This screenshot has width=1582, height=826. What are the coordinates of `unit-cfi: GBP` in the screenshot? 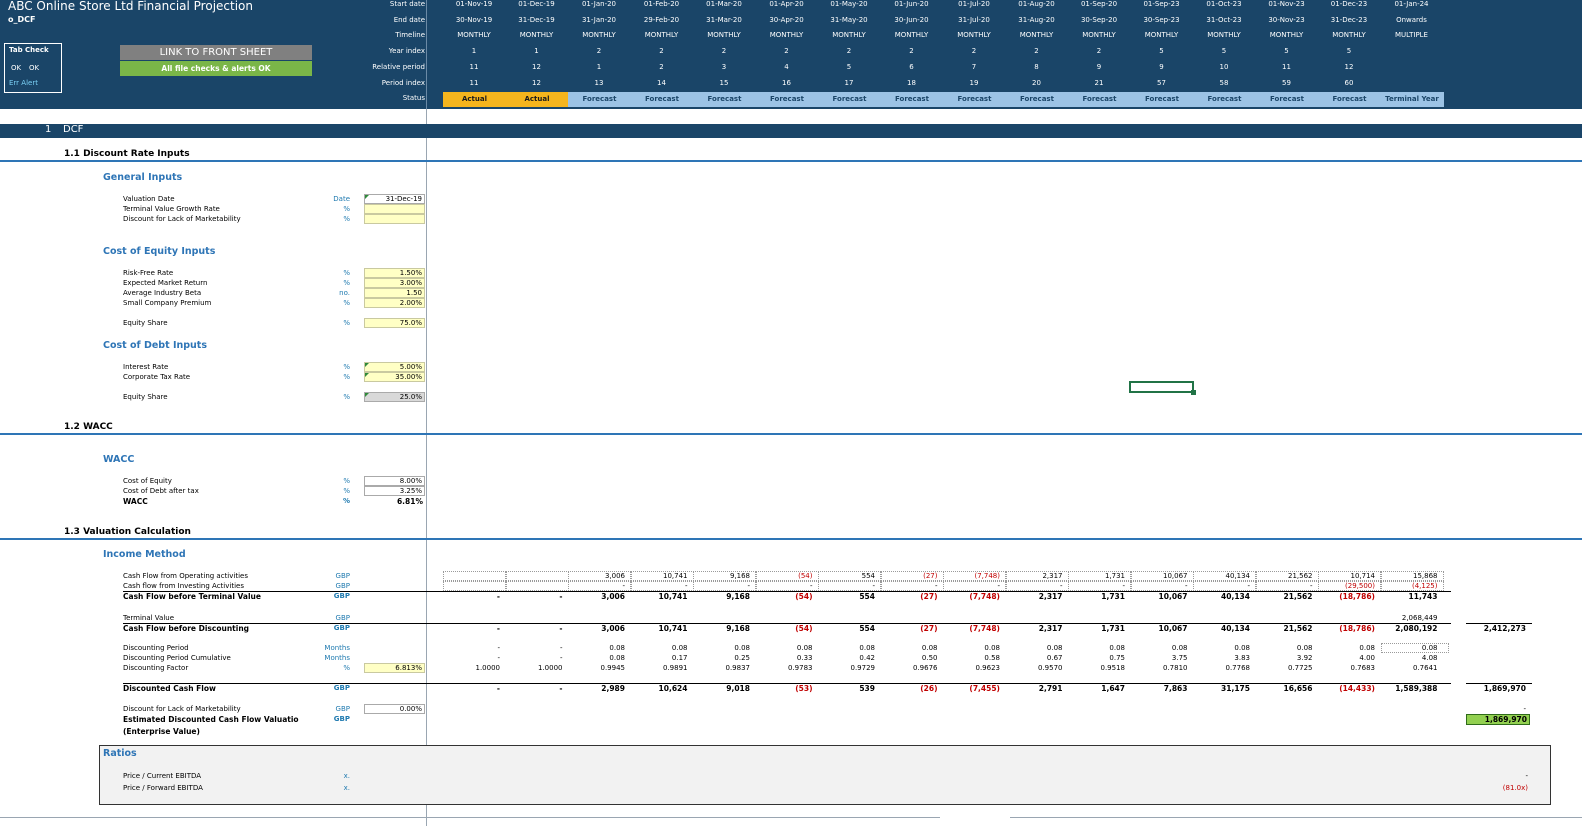 It's located at (342, 586).